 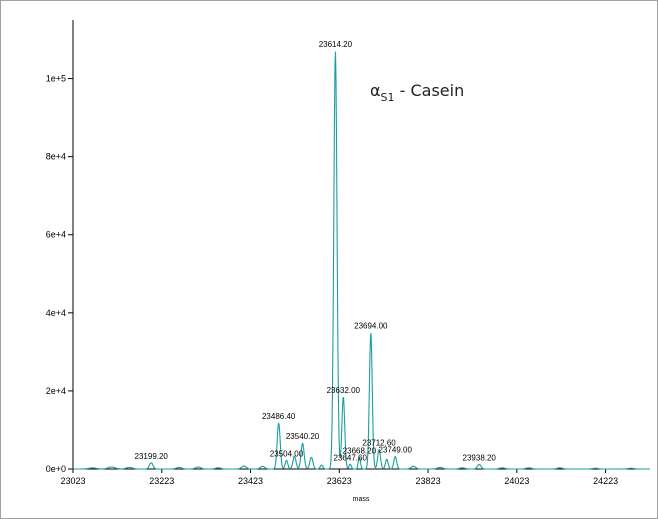 What do you see at coordinates (388, 97) in the screenshot?
I see `title-subscript: S1` at bounding box center [388, 97].